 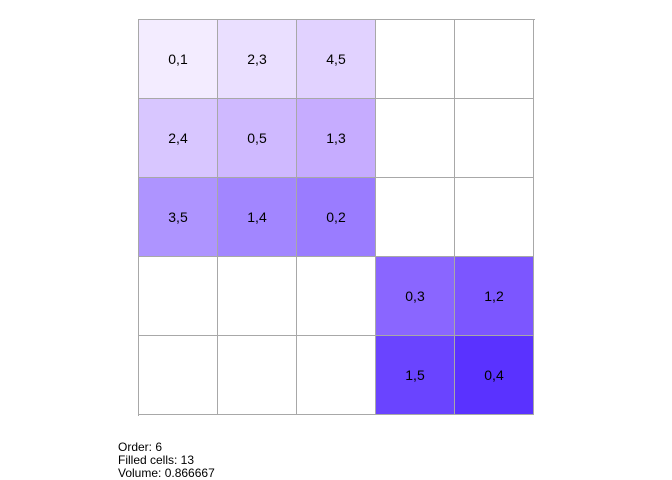 I want to click on filled-cells-text: Filled cells: 13, so click(x=156, y=460).